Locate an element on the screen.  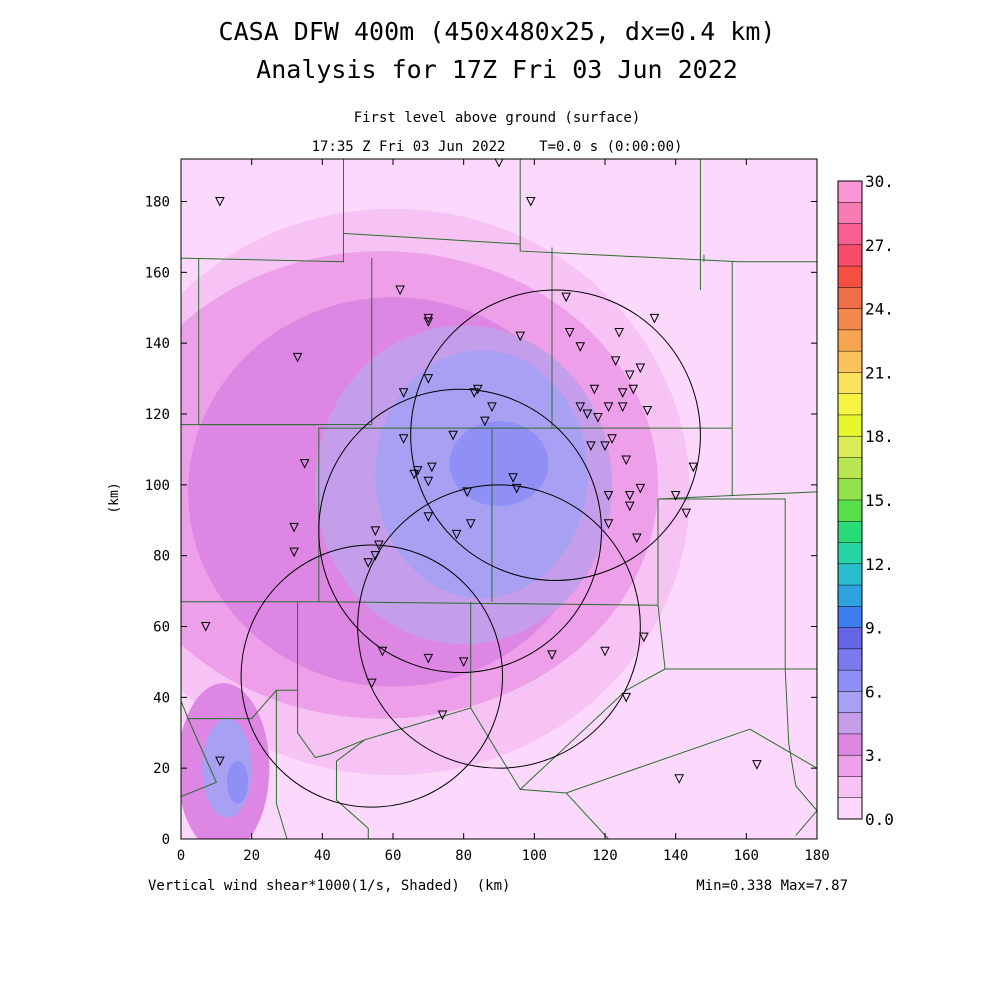
y-tick-label: 60 is located at coordinates (161, 628).